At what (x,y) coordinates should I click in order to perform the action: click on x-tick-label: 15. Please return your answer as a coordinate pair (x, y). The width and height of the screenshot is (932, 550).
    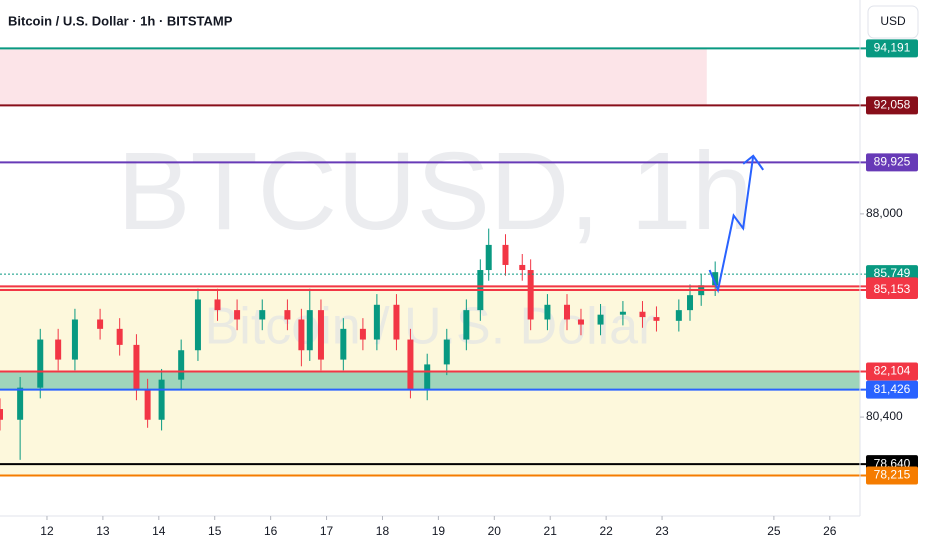
    Looking at the image, I should click on (215, 531).